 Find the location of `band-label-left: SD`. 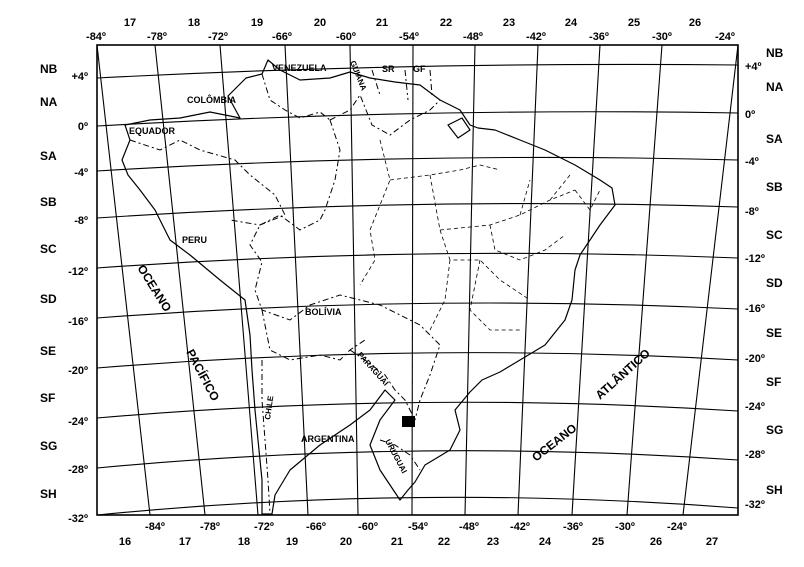

band-label-left: SD is located at coordinates (48, 299).